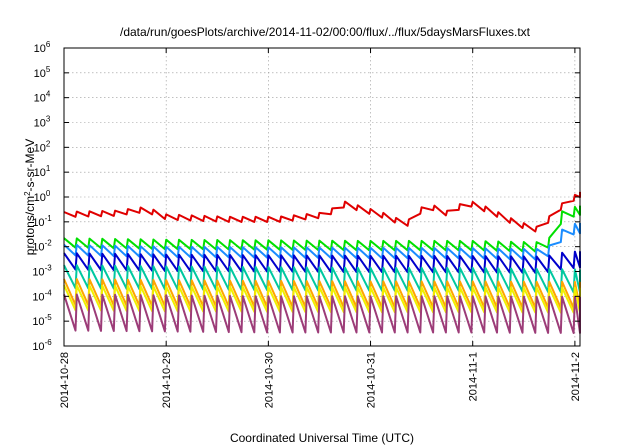  I want to click on y-tick-label: 10², so click(42, 146).